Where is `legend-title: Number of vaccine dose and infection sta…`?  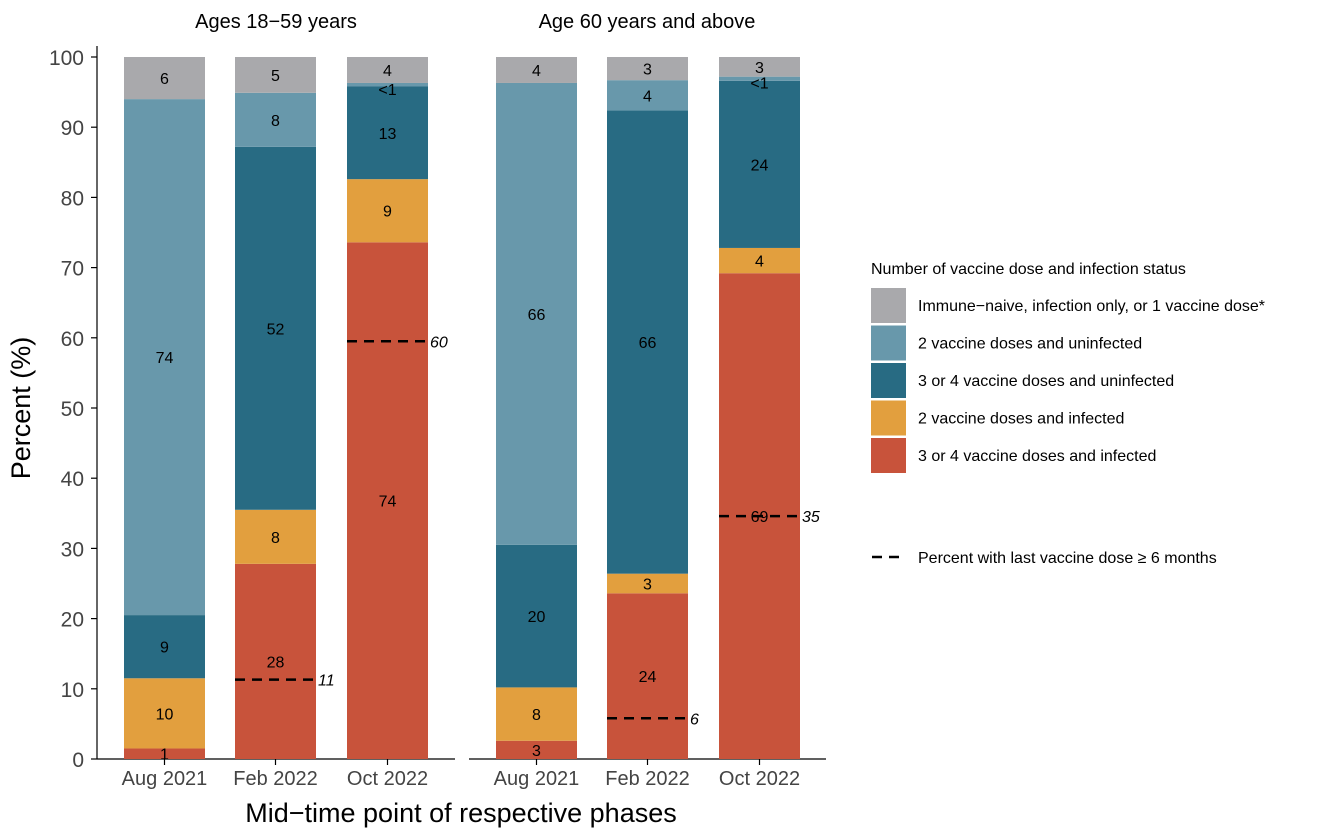 legend-title: Number of vaccine dose and infection sta… is located at coordinates (1028, 269).